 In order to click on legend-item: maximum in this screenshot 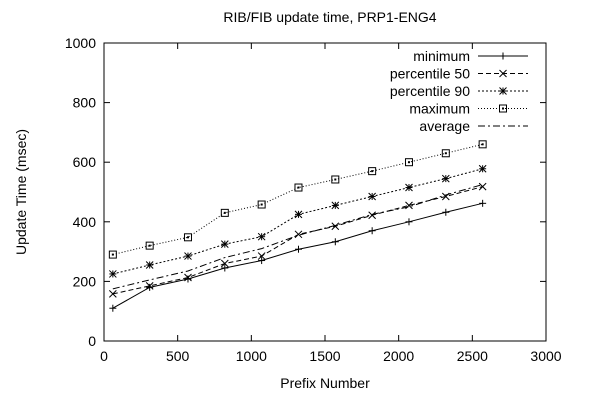, I will do `click(468, 109)`.